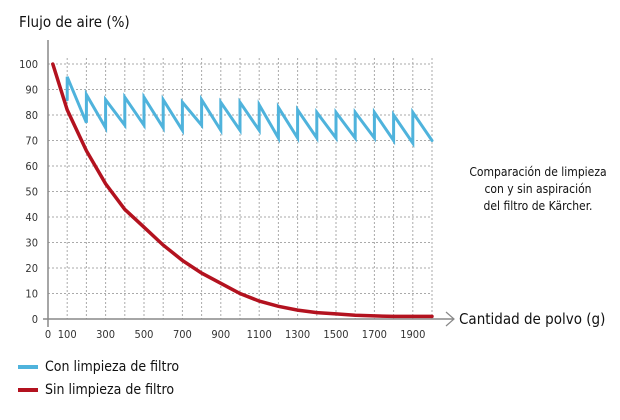 The width and height of the screenshot is (620, 420). What do you see at coordinates (31, 192) in the screenshot?
I see `y-tick-label: 50` at bounding box center [31, 192].